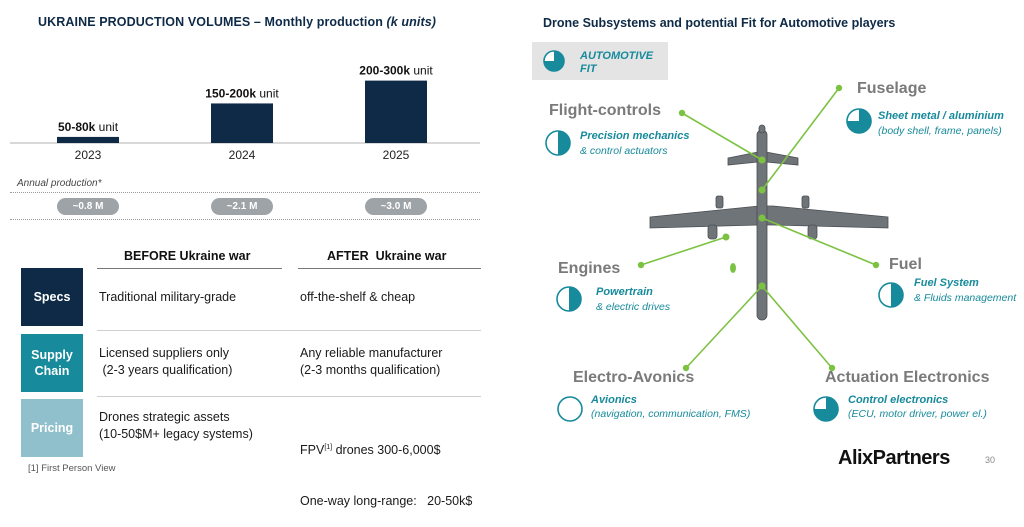 The width and height of the screenshot is (1024, 527). I want to click on subsystem-desc-fuel: & Fluids management, so click(965, 298).